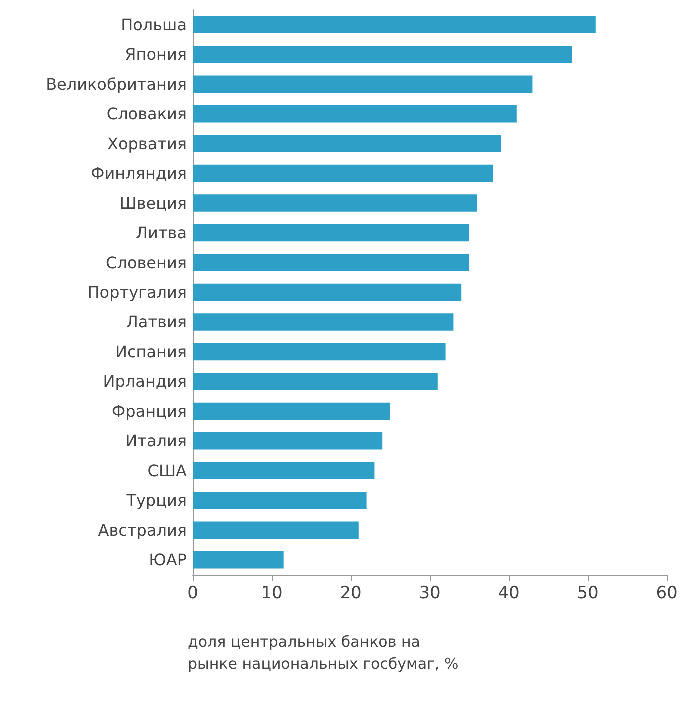 Image resolution: width=683 pixels, height=724 pixels. What do you see at coordinates (138, 174) in the screenshot?
I see `y-tick-label: Финляндия` at bounding box center [138, 174].